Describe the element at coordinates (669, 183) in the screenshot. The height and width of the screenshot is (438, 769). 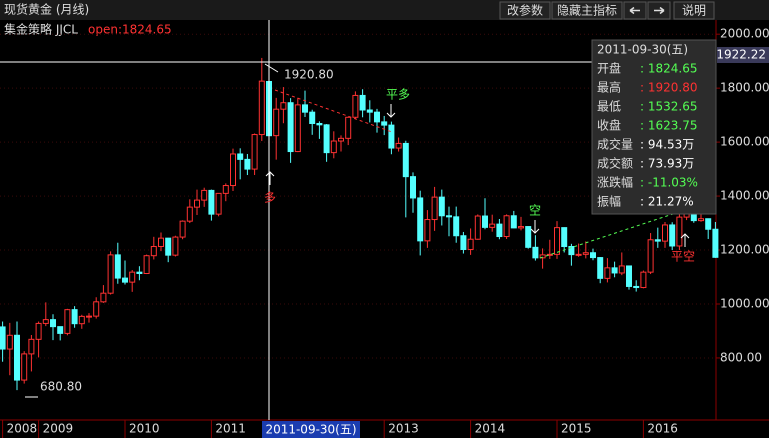
I see `info-value: : -11.03%` at that location.